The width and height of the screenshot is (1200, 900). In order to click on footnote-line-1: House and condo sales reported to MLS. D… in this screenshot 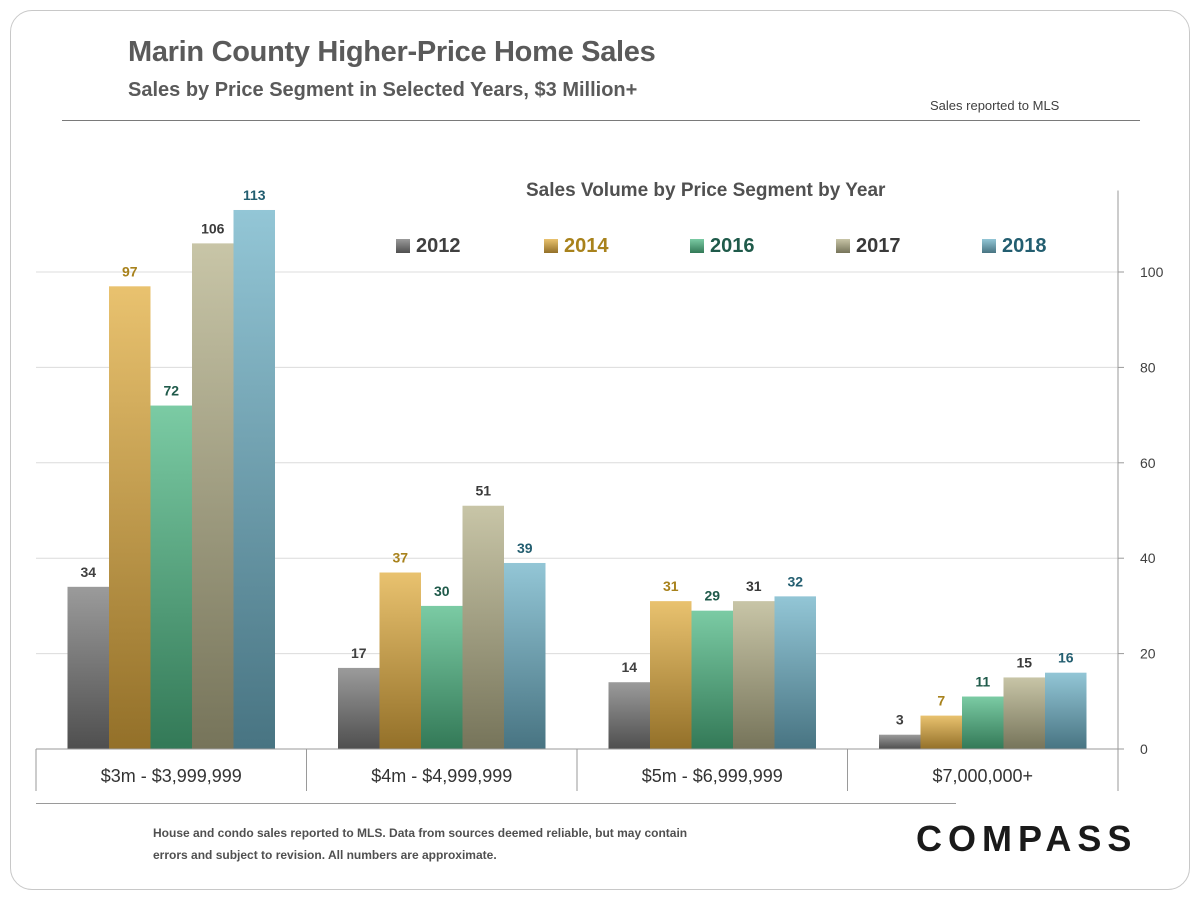, I will do `click(420, 833)`.